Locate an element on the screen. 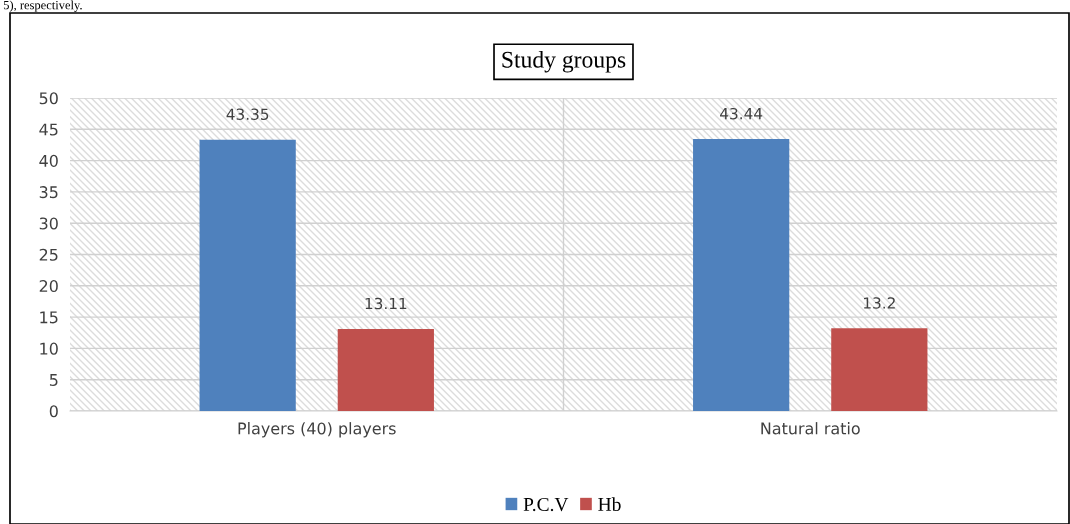 The image size is (1070, 524). data-label: 13.11 is located at coordinates (386, 303).